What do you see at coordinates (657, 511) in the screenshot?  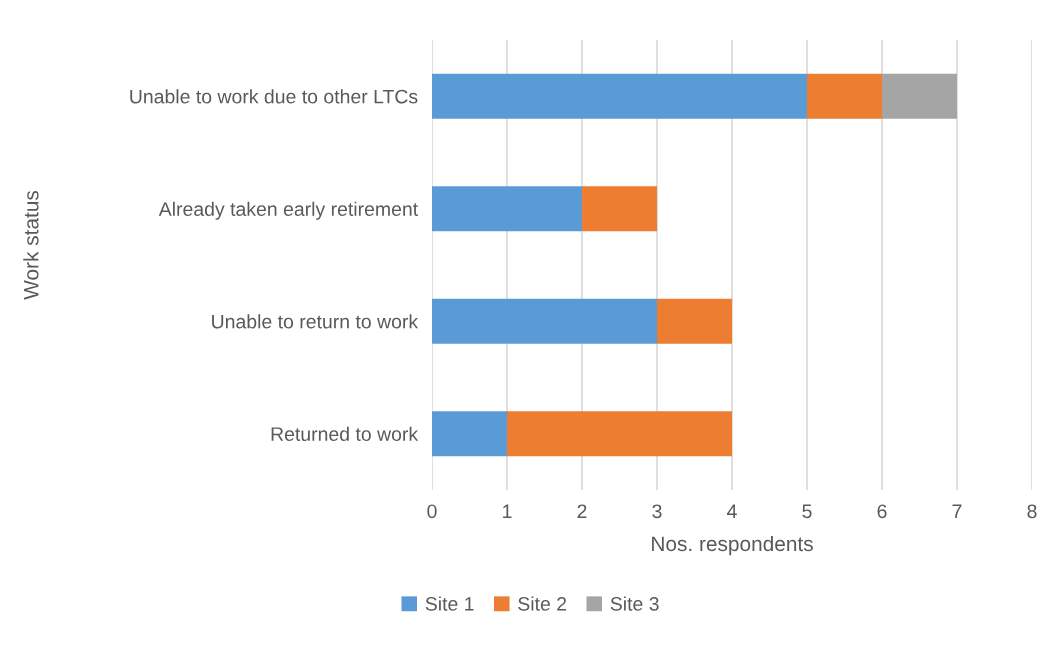 I see `x-tick-label: 3` at bounding box center [657, 511].